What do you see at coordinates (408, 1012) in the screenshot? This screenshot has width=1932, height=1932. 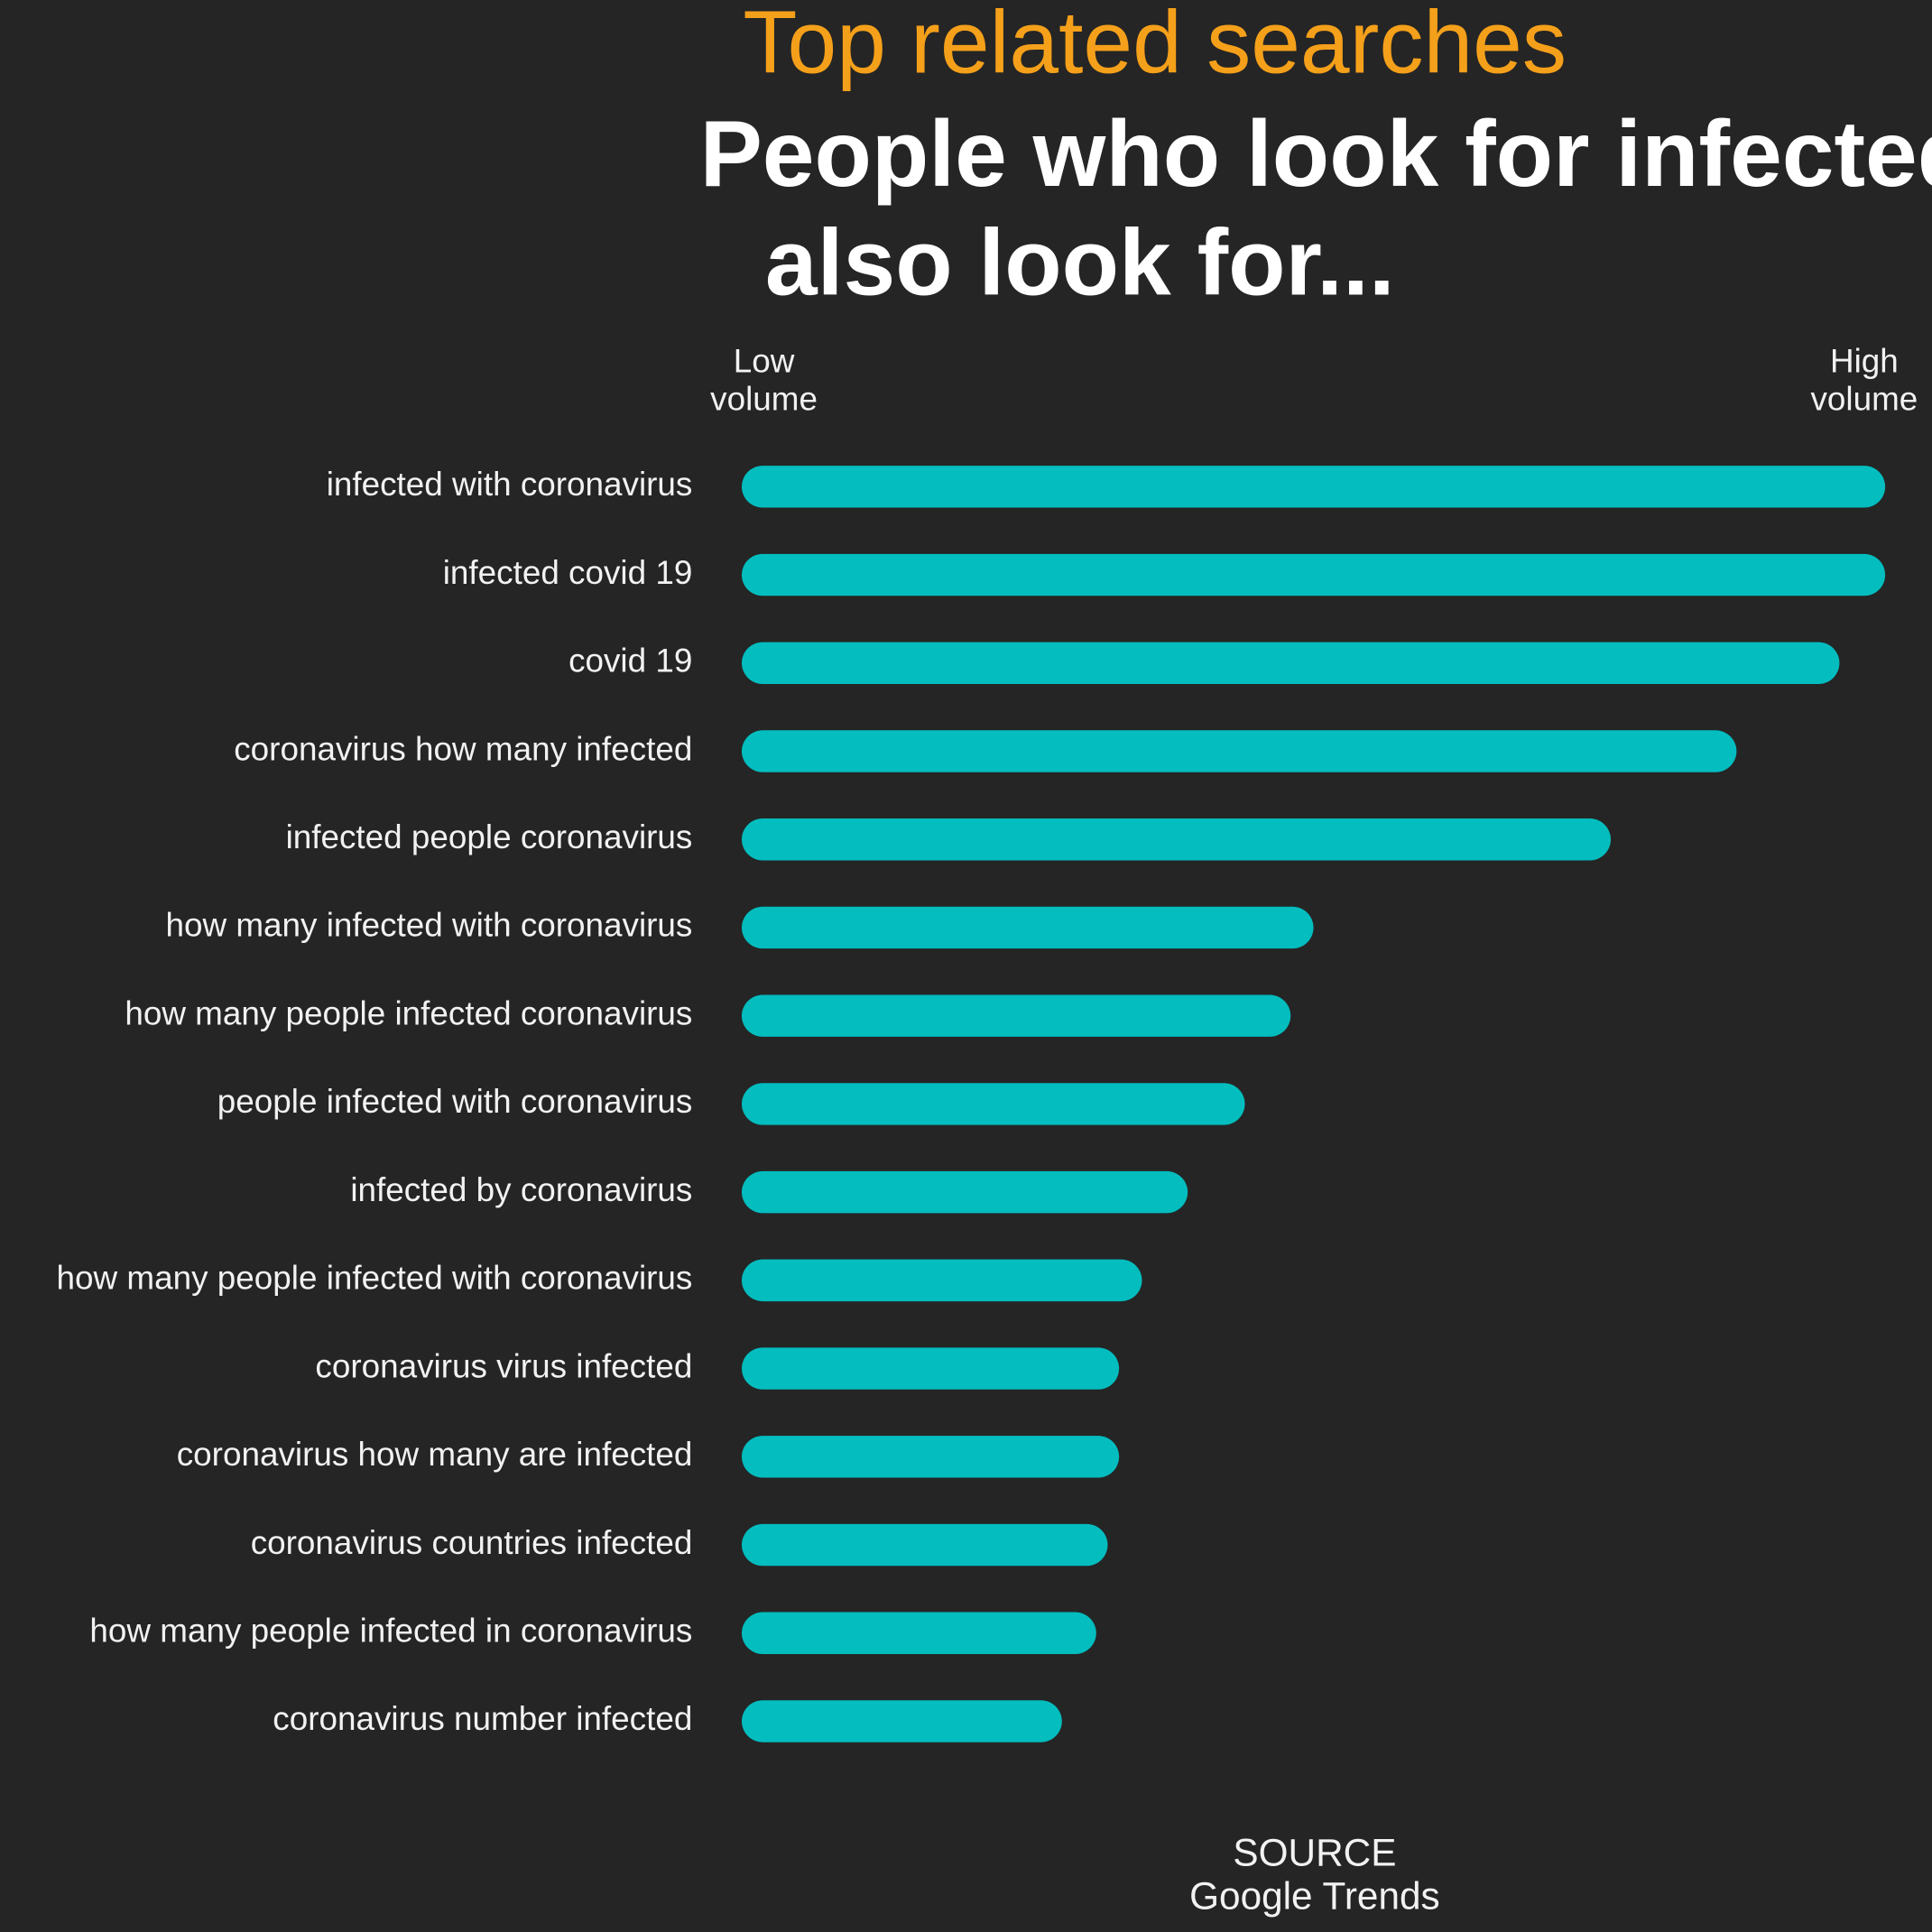 I see `category-label: how many people infected coronavirus` at bounding box center [408, 1012].